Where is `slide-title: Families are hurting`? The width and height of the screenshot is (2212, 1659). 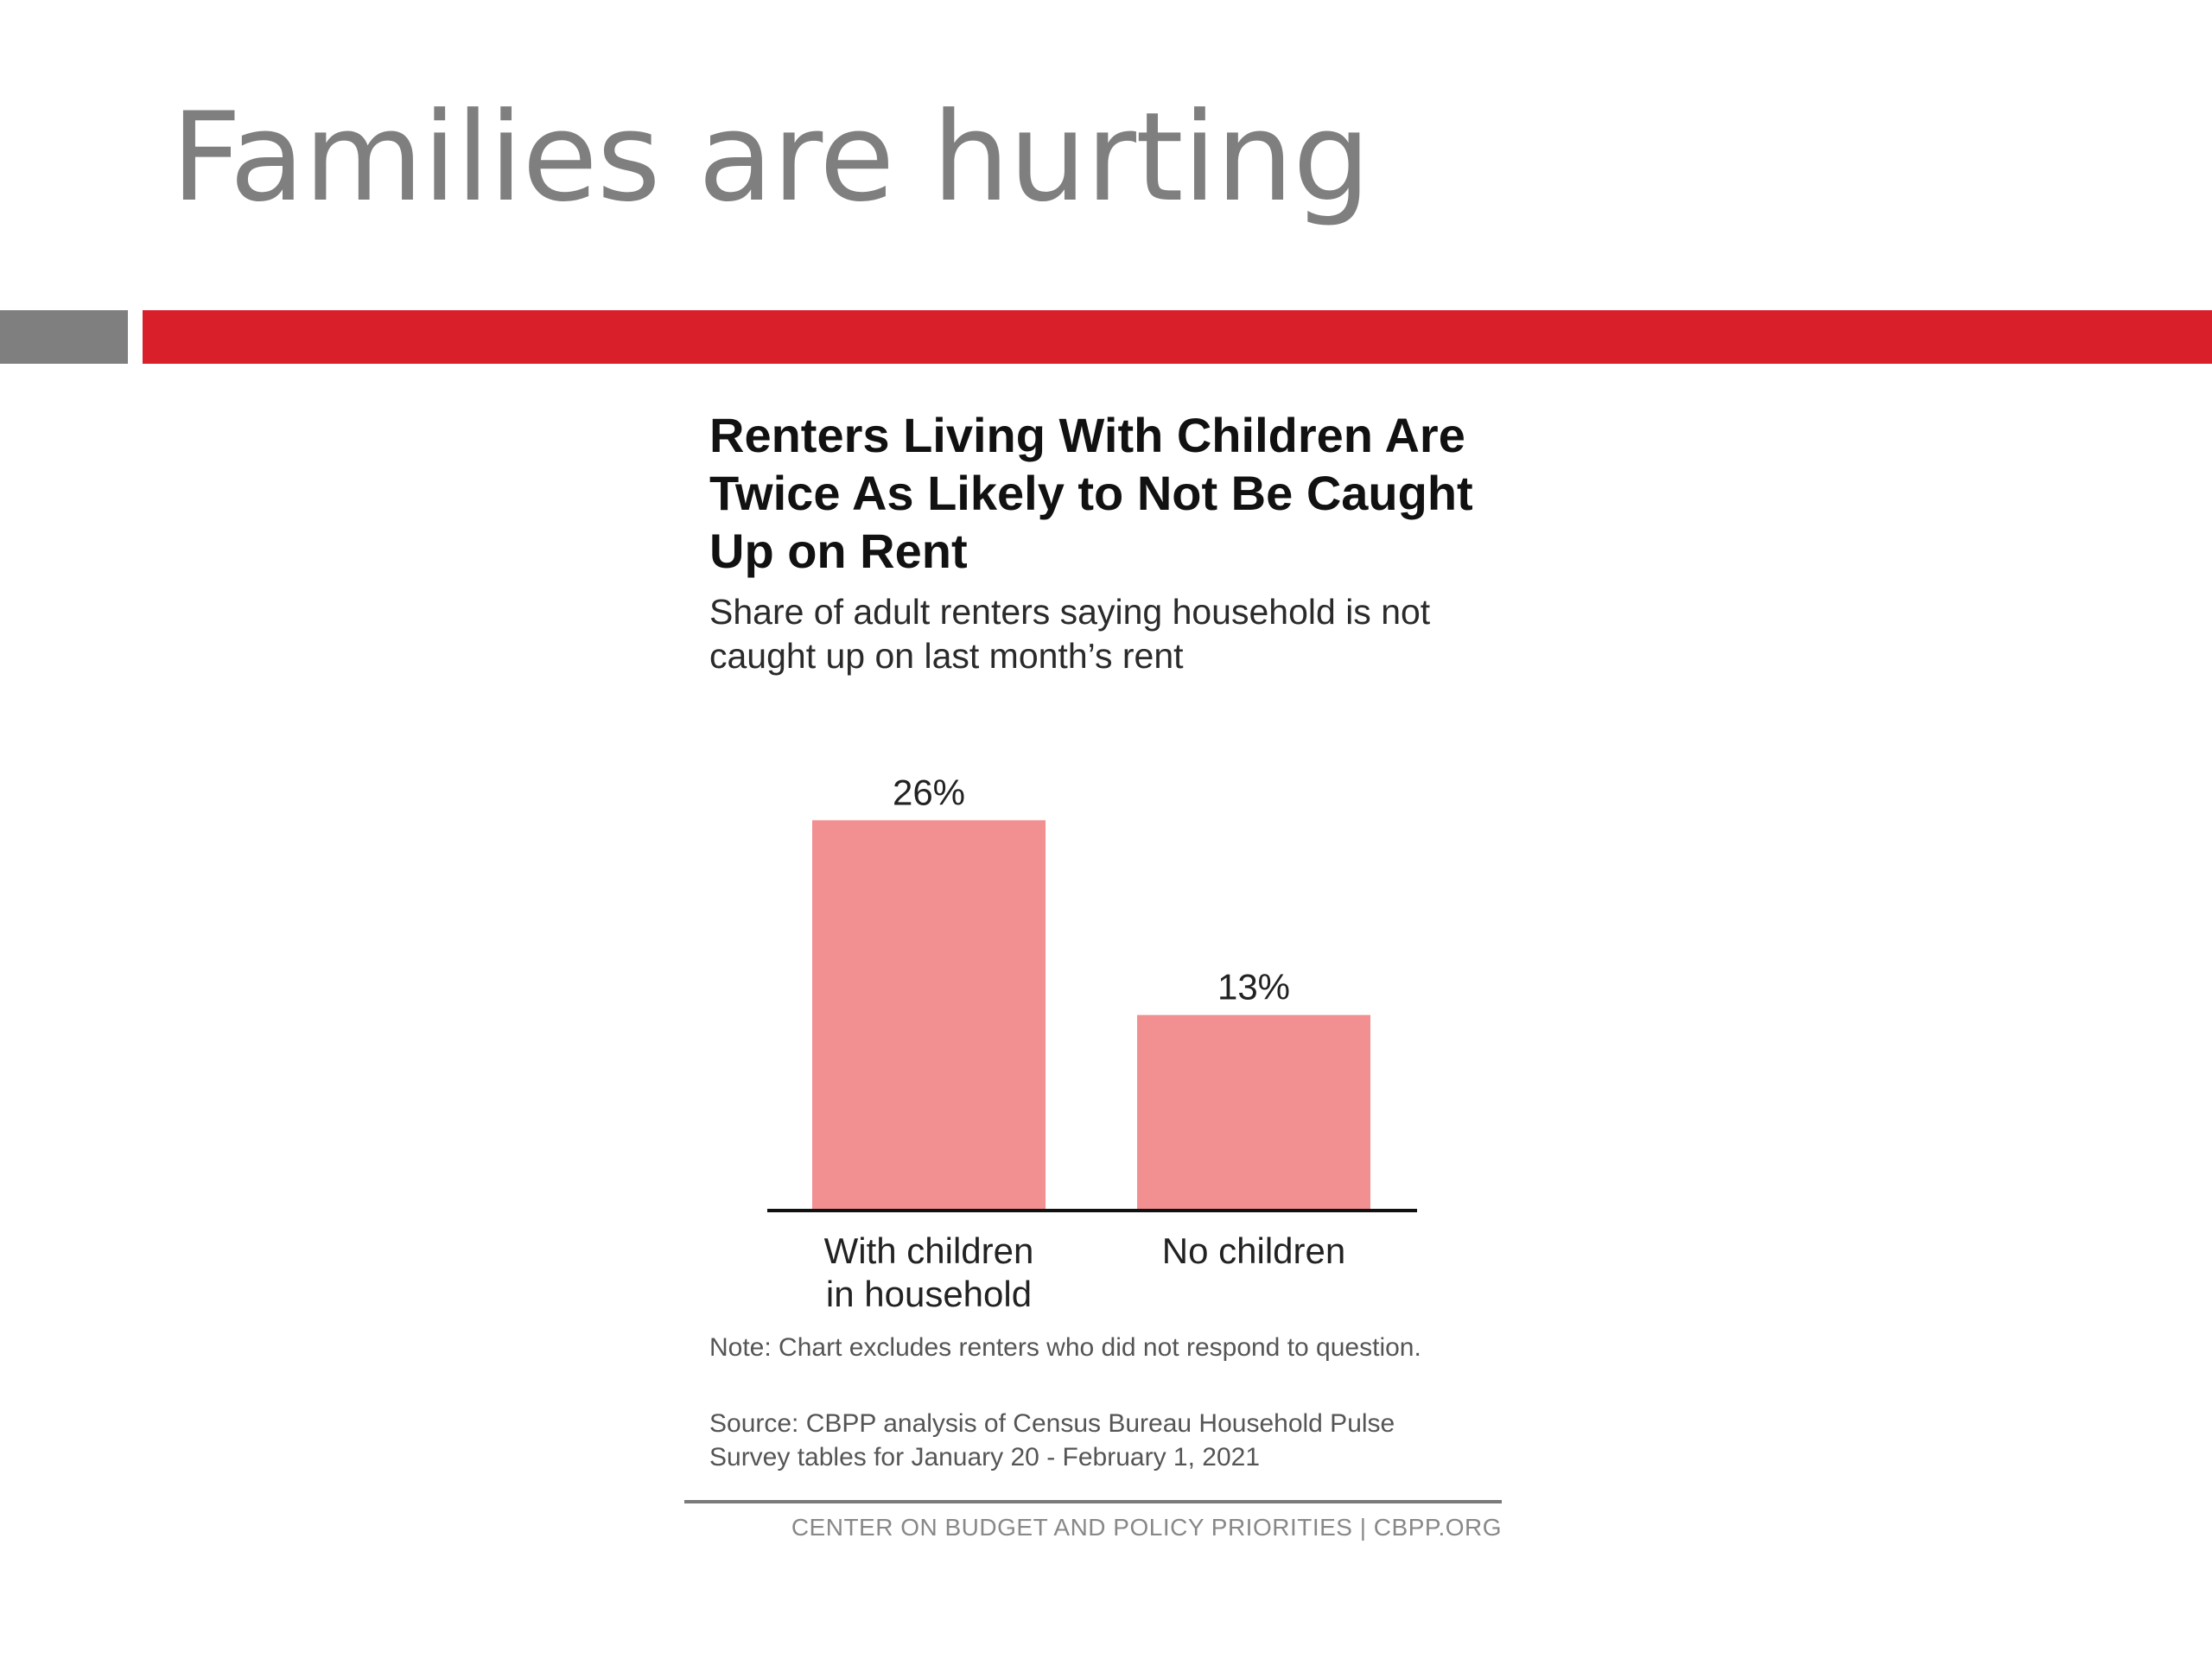 slide-title: Families are hurting is located at coordinates (770, 157).